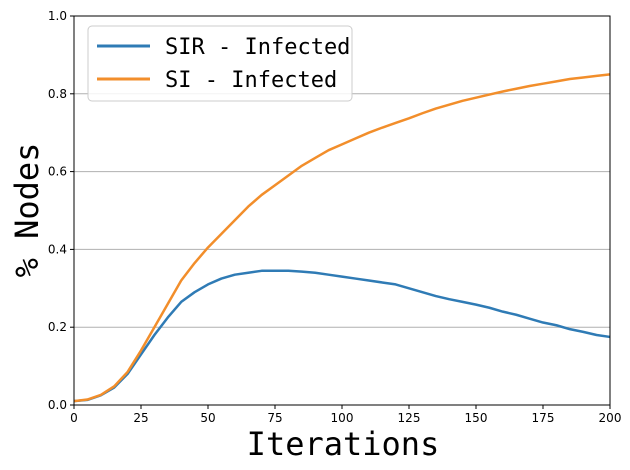 This screenshot has width=630, height=470. Describe the element at coordinates (342, 418) in the screenshot. I see `x-tick-label-4: 100` at that location.